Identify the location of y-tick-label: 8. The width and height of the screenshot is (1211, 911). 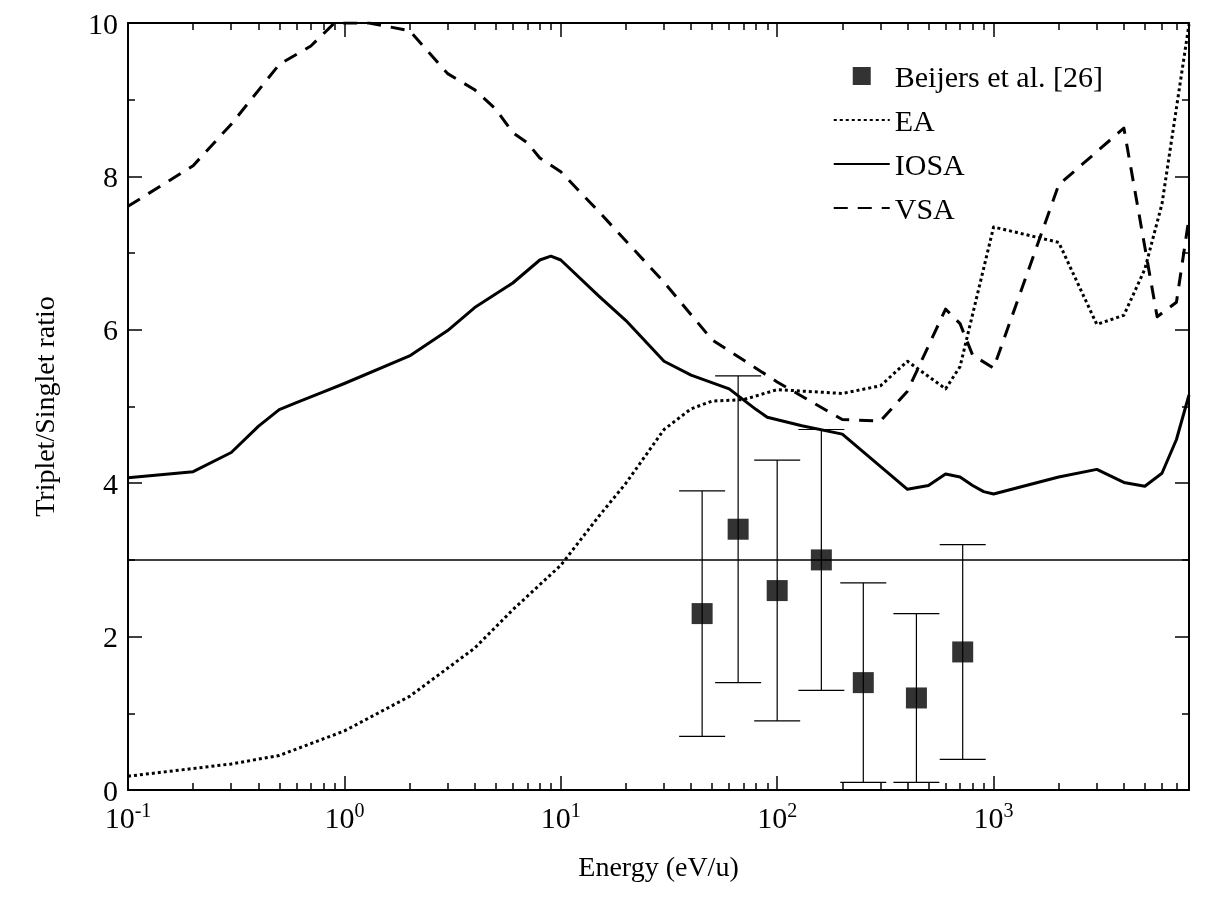
(110, 176).